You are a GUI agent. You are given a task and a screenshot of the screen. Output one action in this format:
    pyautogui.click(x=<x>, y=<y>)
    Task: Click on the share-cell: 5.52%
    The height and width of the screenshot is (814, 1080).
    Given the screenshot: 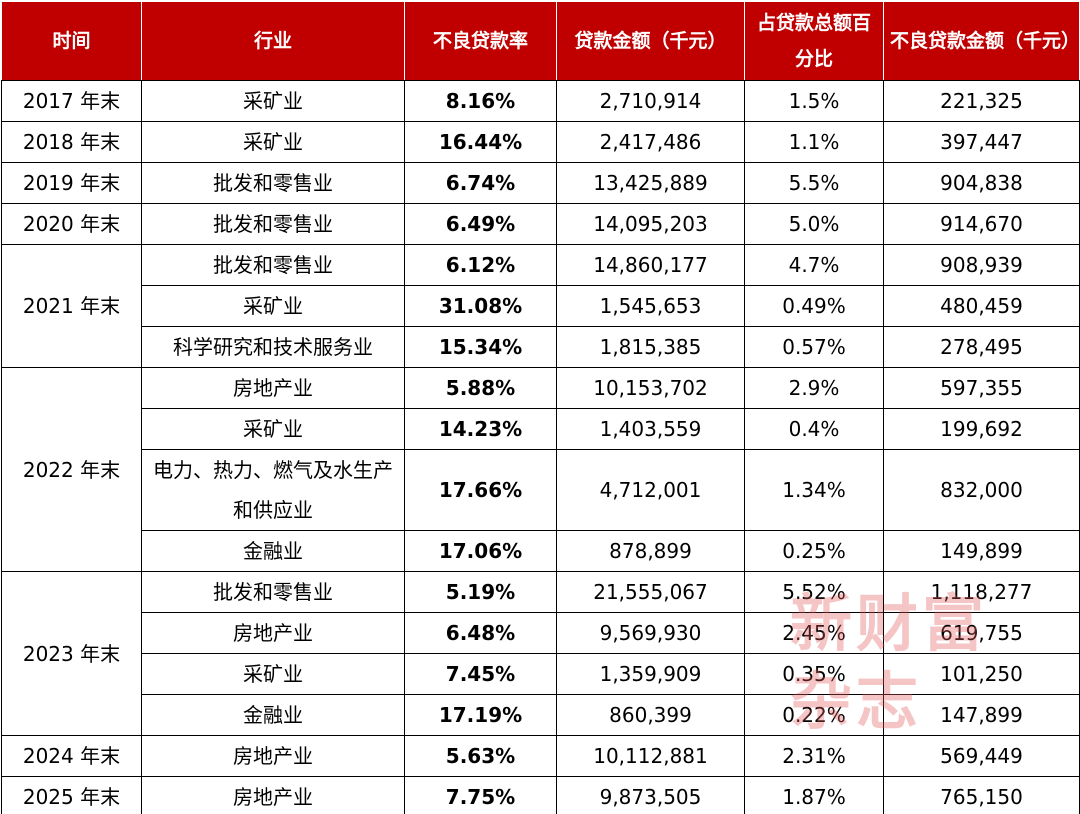 What is the action you would take?
    pyautogui.click(x=814, y=592)
    